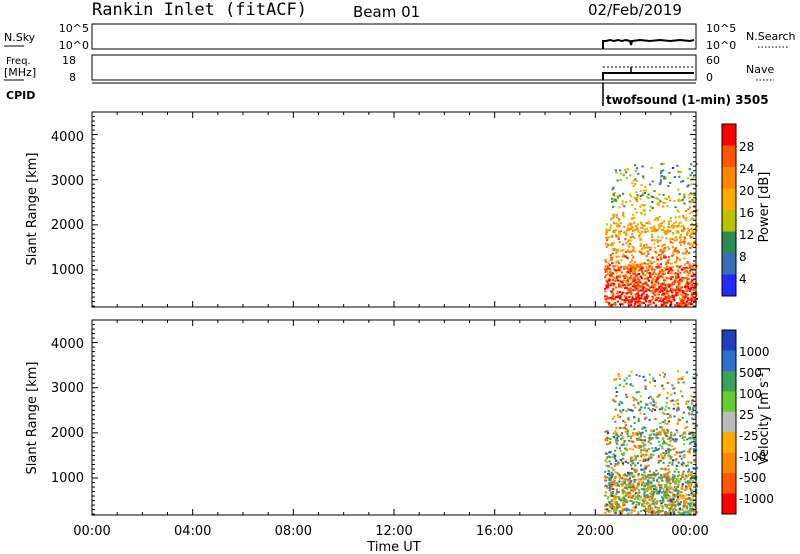 The width and height of the screenshot is (800, 554). I want to click on power-colorbar, so click(729, 210).